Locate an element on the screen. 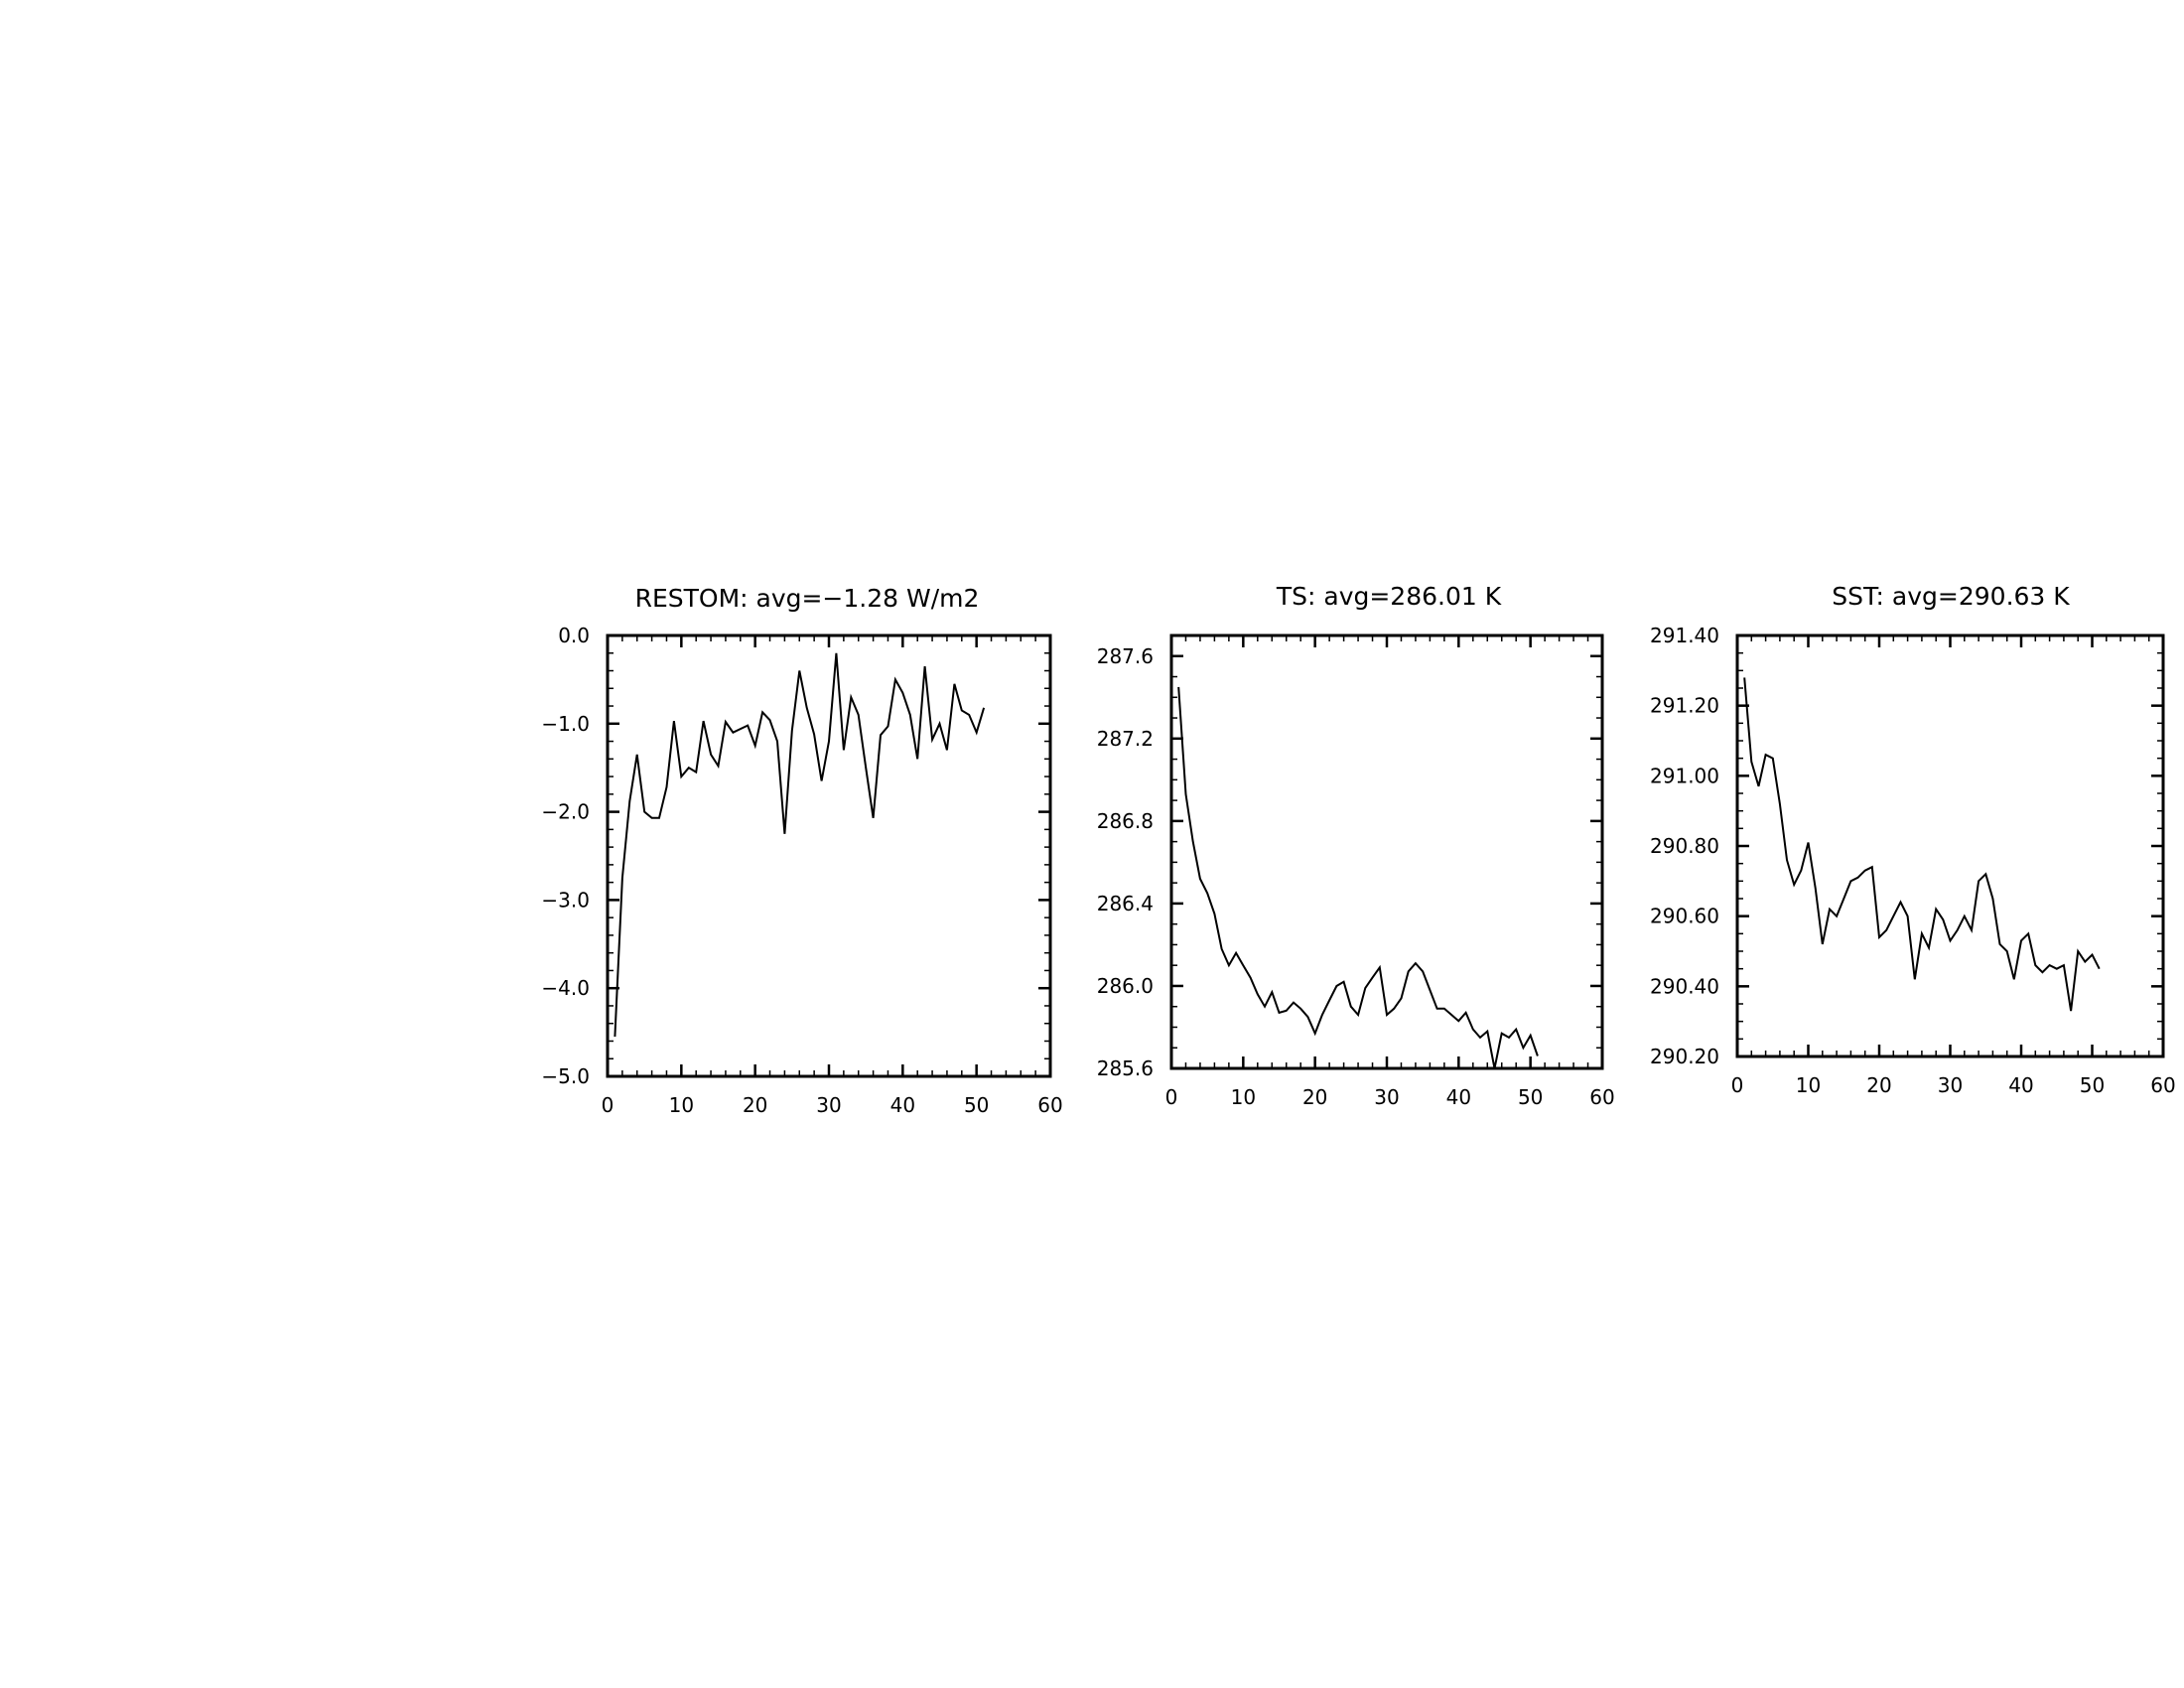  y-tick-label: 291.00 is located at coordinates (1684, 775).